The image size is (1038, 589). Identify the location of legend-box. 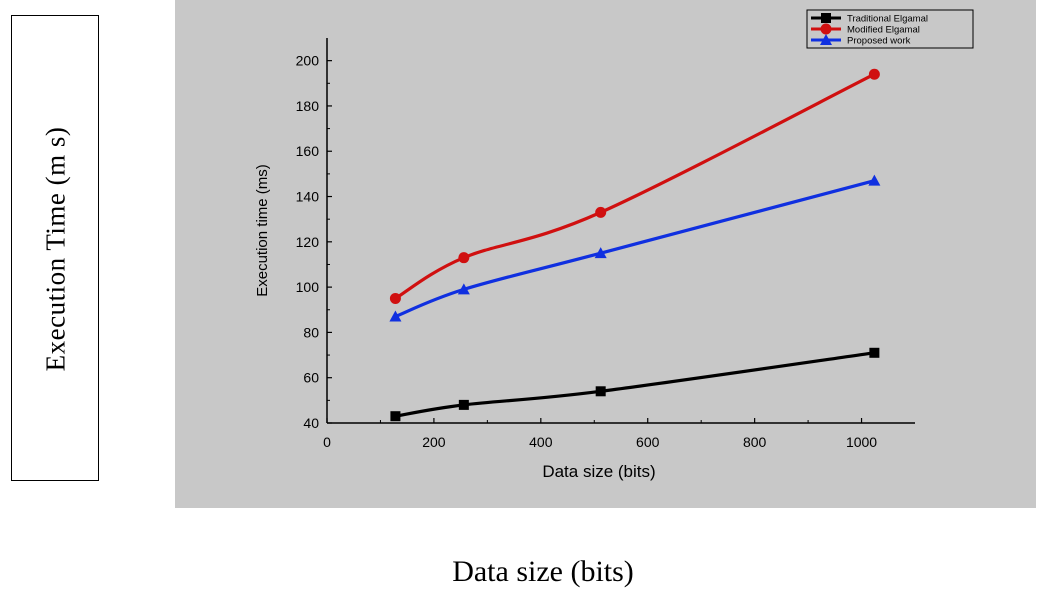
(890, 29).